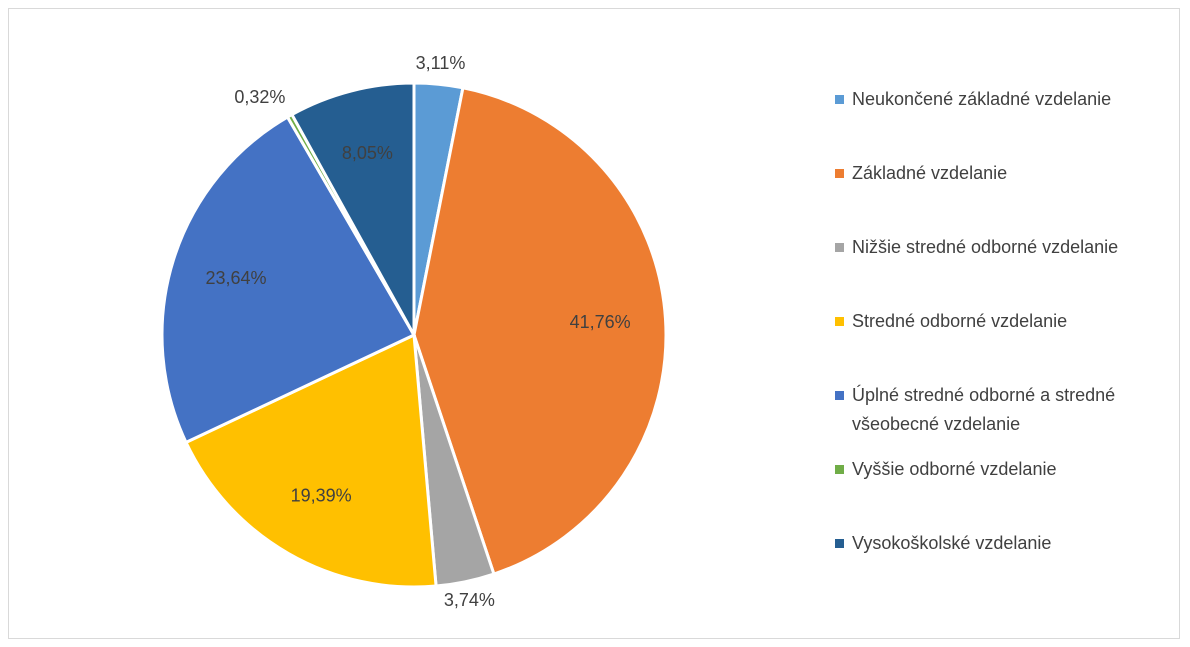 This screenshot has height=647, width=1190. I want to click on legend-item: Vysokoškolské vzdelanie, so click(1000, 543).